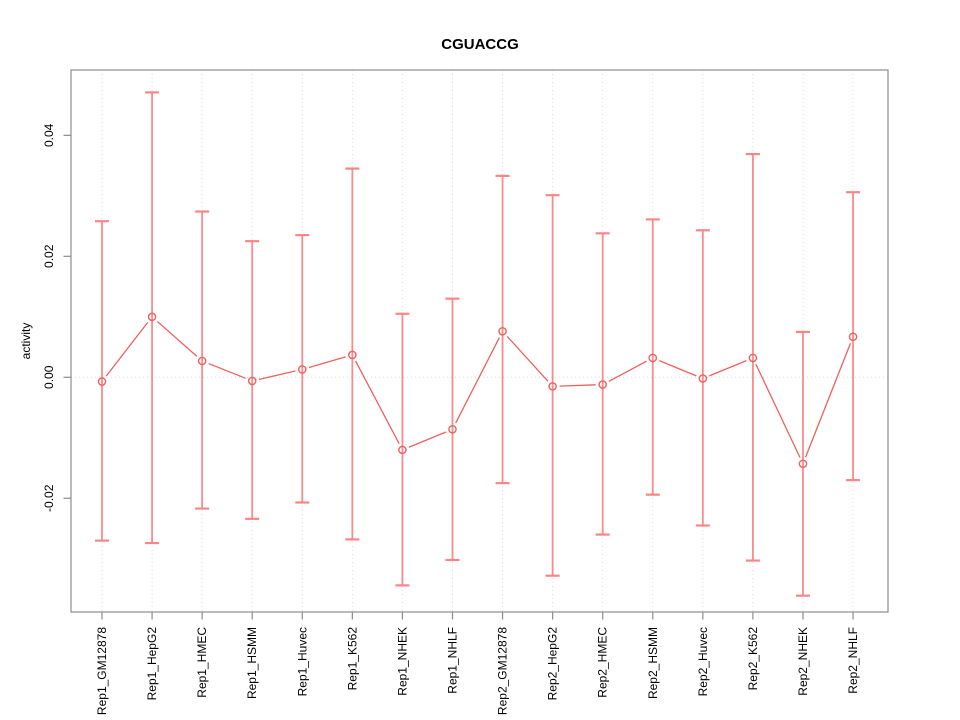 The height and width of the screenshot is (720, 960). I want to click on x-tick-label: Rep1_GM12878, so click(102, 671).